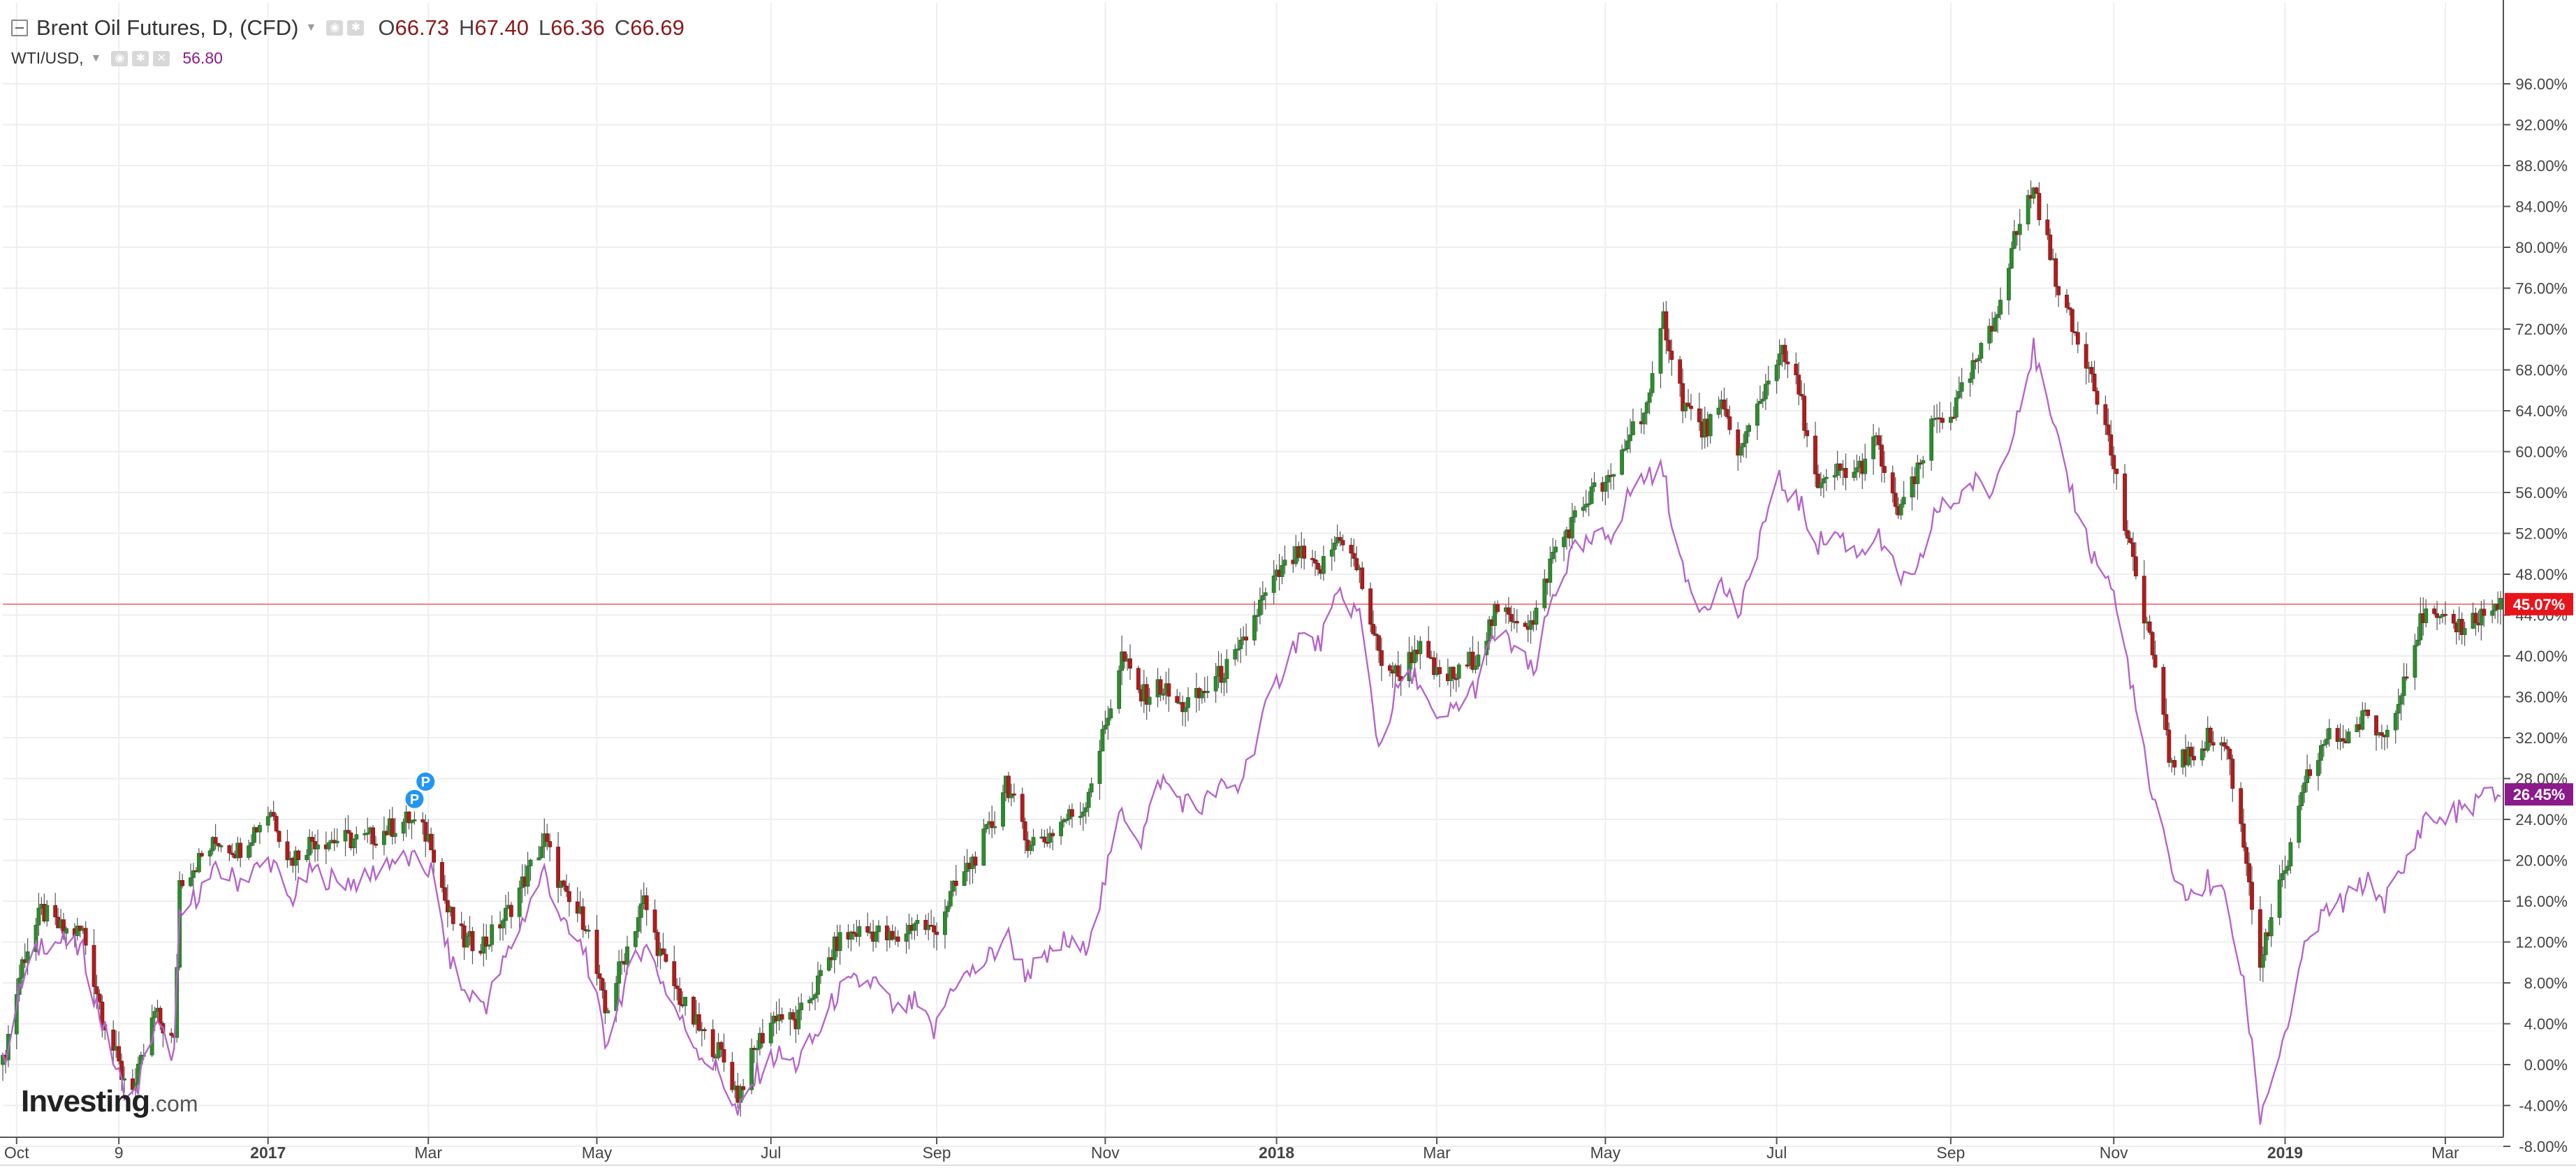  Describe the element at coordinates (161, 58) in the screenshot. I see `close-icon: ✕` at that location.